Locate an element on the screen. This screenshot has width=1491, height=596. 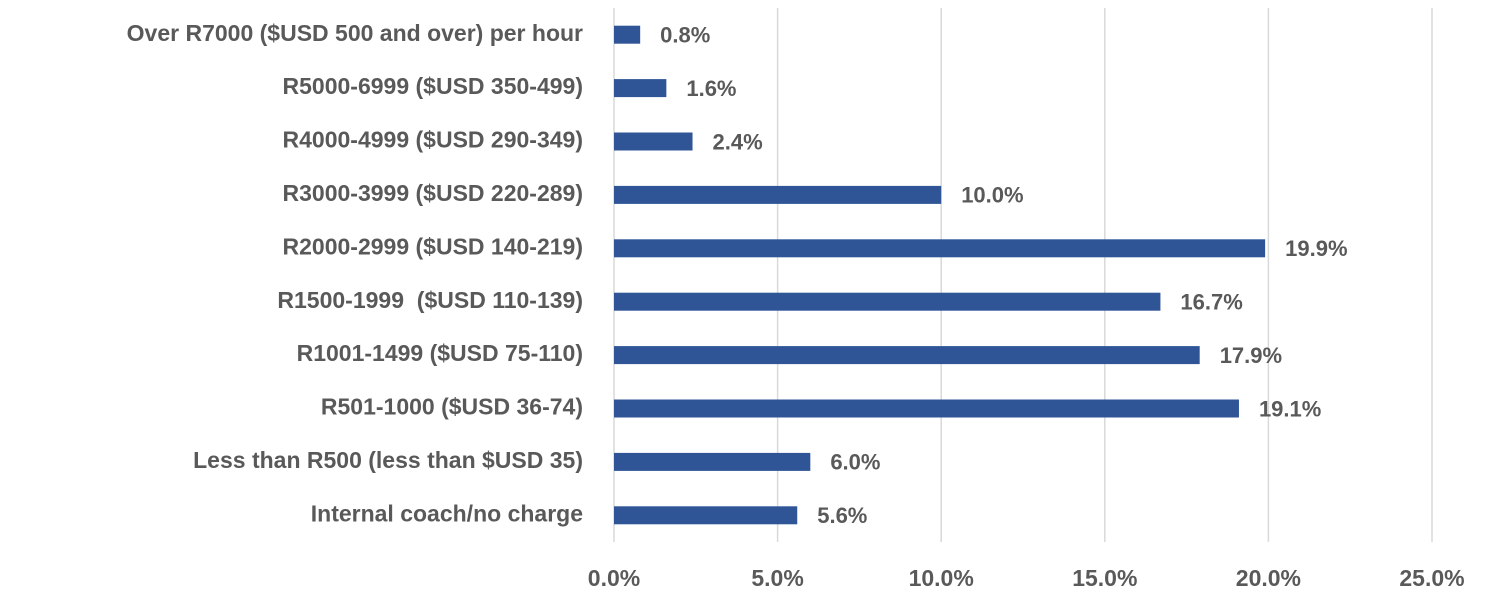
y-tick-label: R2000-2999 ($USD 140-219) is located at coordinates (433, 246).